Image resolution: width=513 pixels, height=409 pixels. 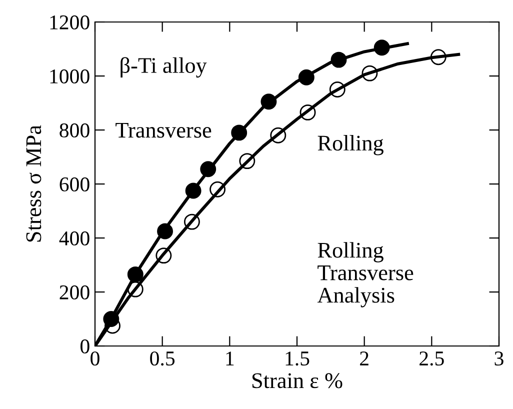 What do you see at coordinates (85, 346) in the screenshot?
I see `y-tick-label: 0` at bounding box center [85, 346].